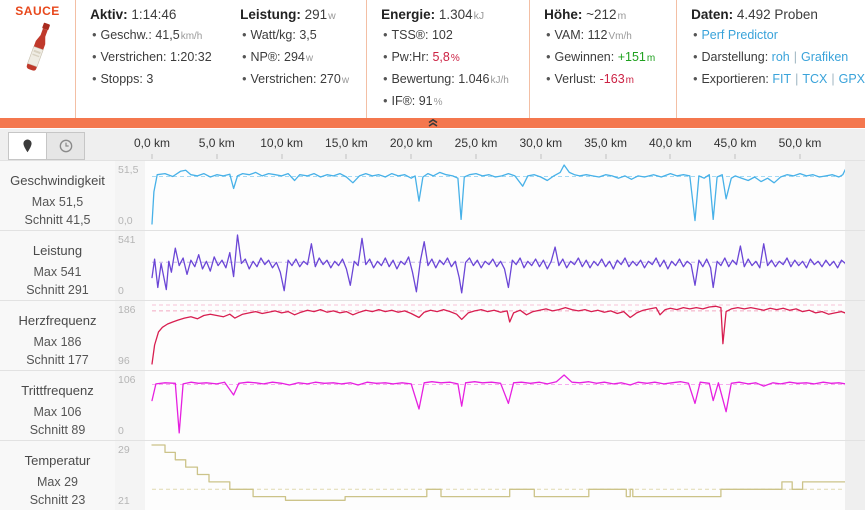  Describe the element at coordinates (442, 35) in the screenshot. I see `stat-item-value: 102` at that location.